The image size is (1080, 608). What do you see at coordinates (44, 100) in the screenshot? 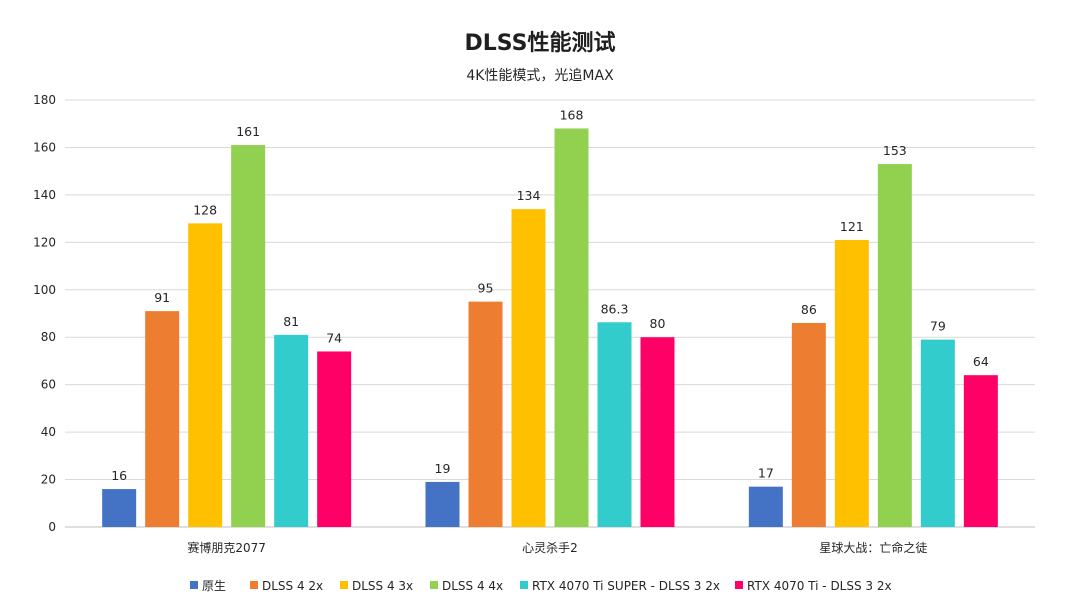
I see `y-tick-label: 180` at bounding box center [44, 100].